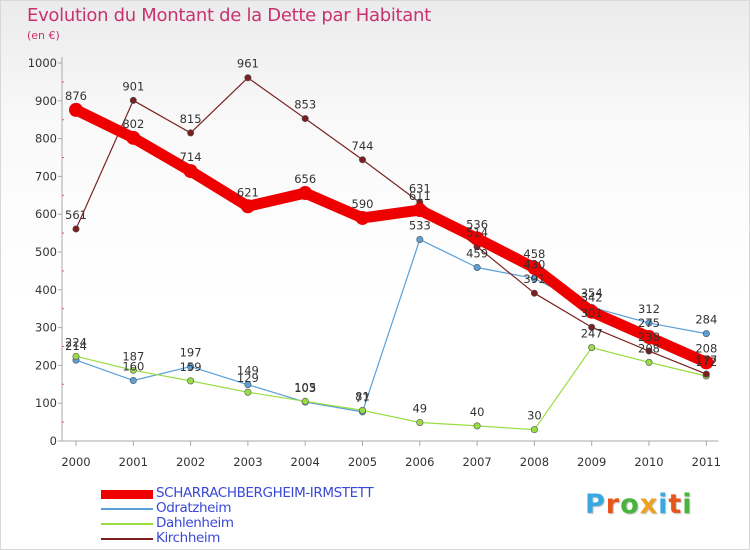  Describe the element at coordinates (639, 504) in the screenshot. I see `proxiti-logo: Proxiti` at that location.